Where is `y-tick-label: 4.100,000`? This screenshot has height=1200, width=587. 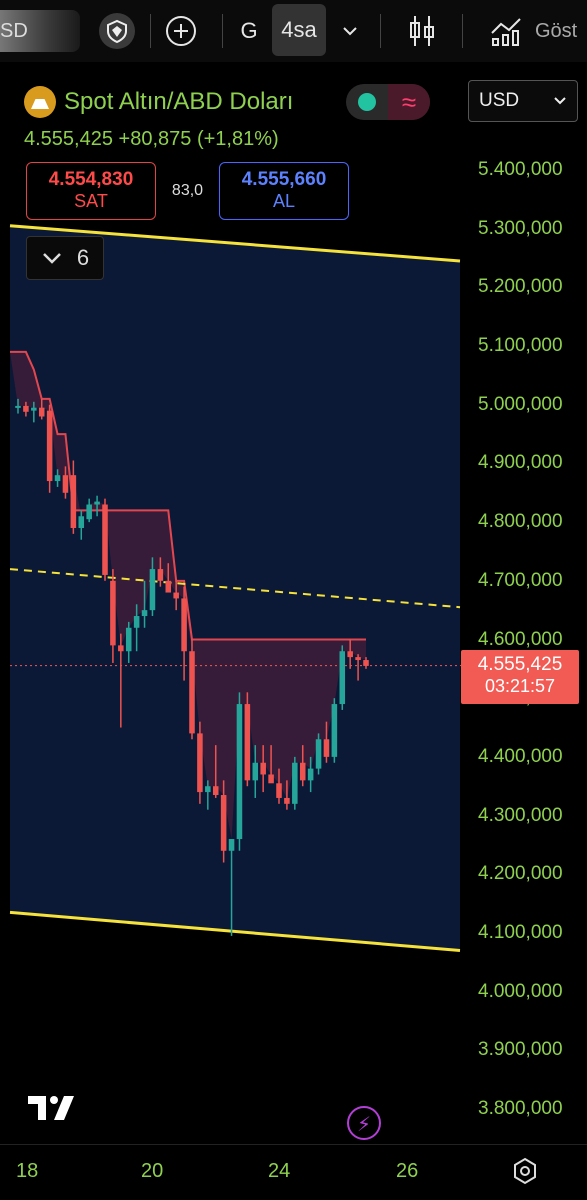
y-tick-label: 4.100,000 is located at coordinates (520, 932).